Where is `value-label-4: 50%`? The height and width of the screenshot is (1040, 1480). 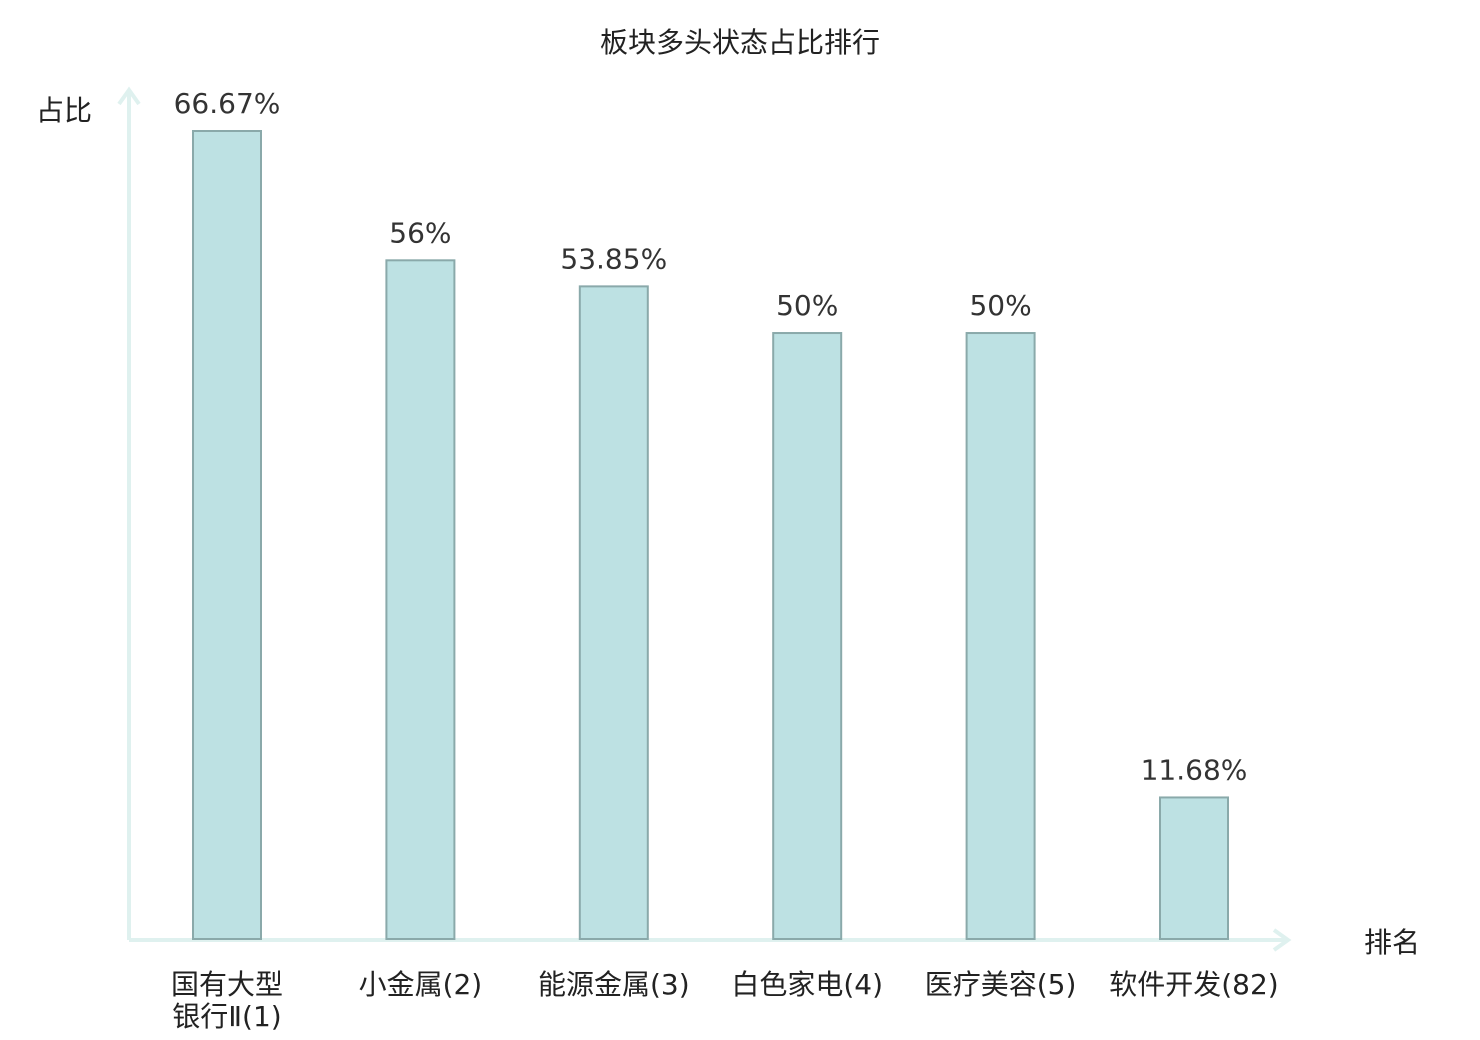
value-label-4: 50% is located at coordinates (807, 305).